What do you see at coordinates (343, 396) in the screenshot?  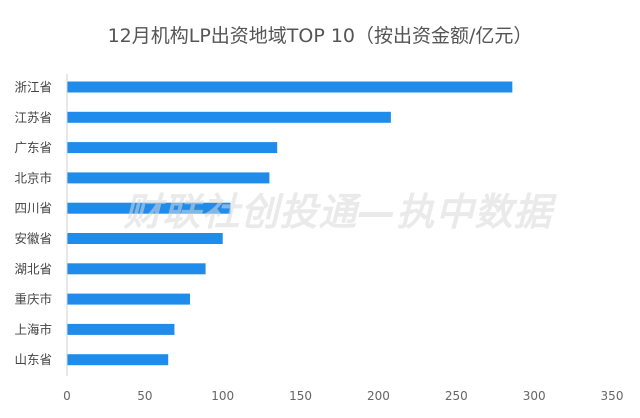 I see `x-axis-ticks: 0 50 100 150 200 250 300 350` at bounding box center [343, 396].